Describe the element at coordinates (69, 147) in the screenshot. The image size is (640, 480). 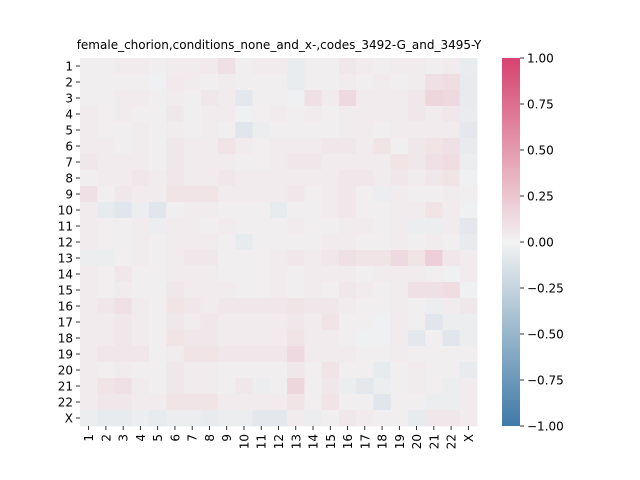
I see `y-tick-label: 6` at that location.